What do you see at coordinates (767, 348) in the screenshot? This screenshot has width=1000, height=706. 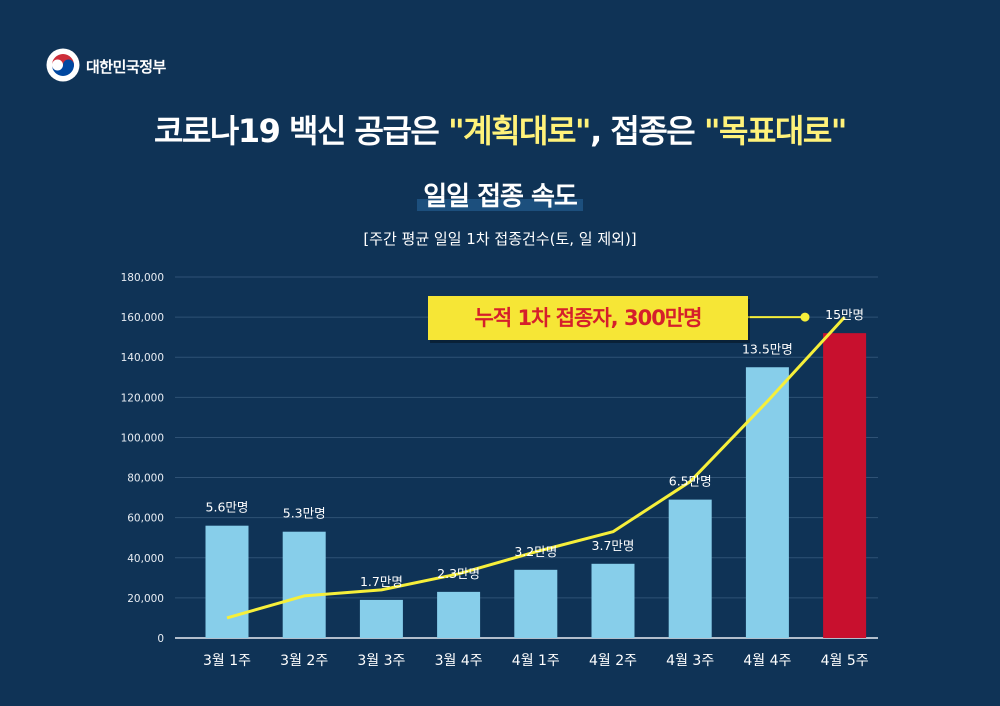 I see `data-label: 13.5만명` at bounding box center [767, 348].